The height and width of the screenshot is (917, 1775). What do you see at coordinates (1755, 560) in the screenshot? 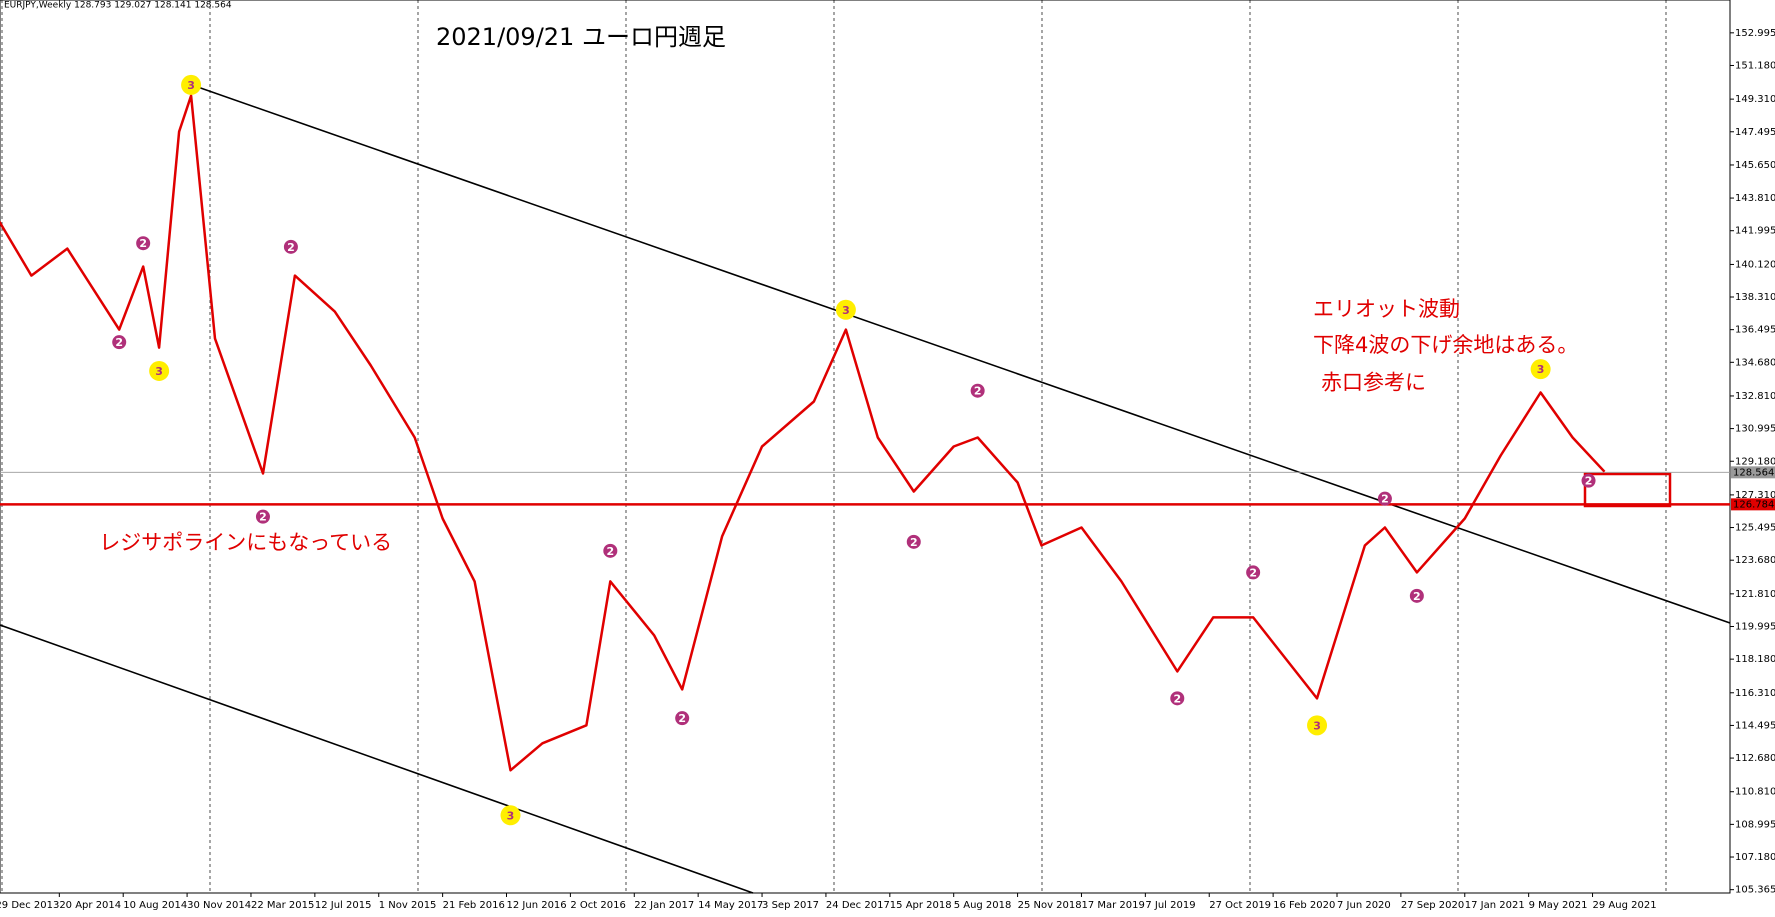
I see `y-tick-label: 123.680` at bounding box center [1755, 560].